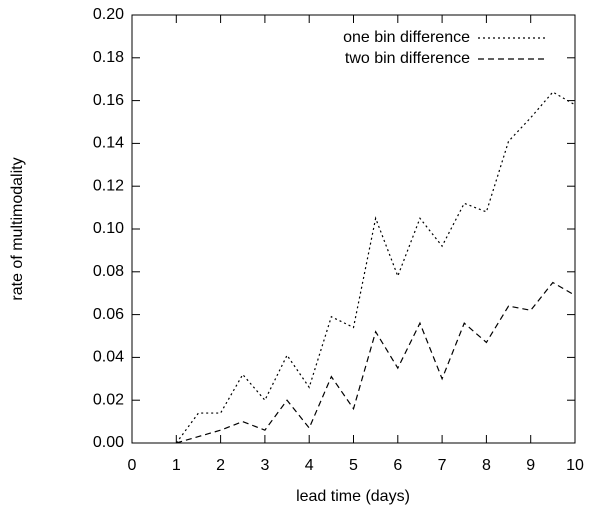 The width and height of the screenshot is (595, 511). What do you see at coordinates (108, 228) in the screenshot?
I see `y-tick-label: 0.10` at bounding box center [108, 228].